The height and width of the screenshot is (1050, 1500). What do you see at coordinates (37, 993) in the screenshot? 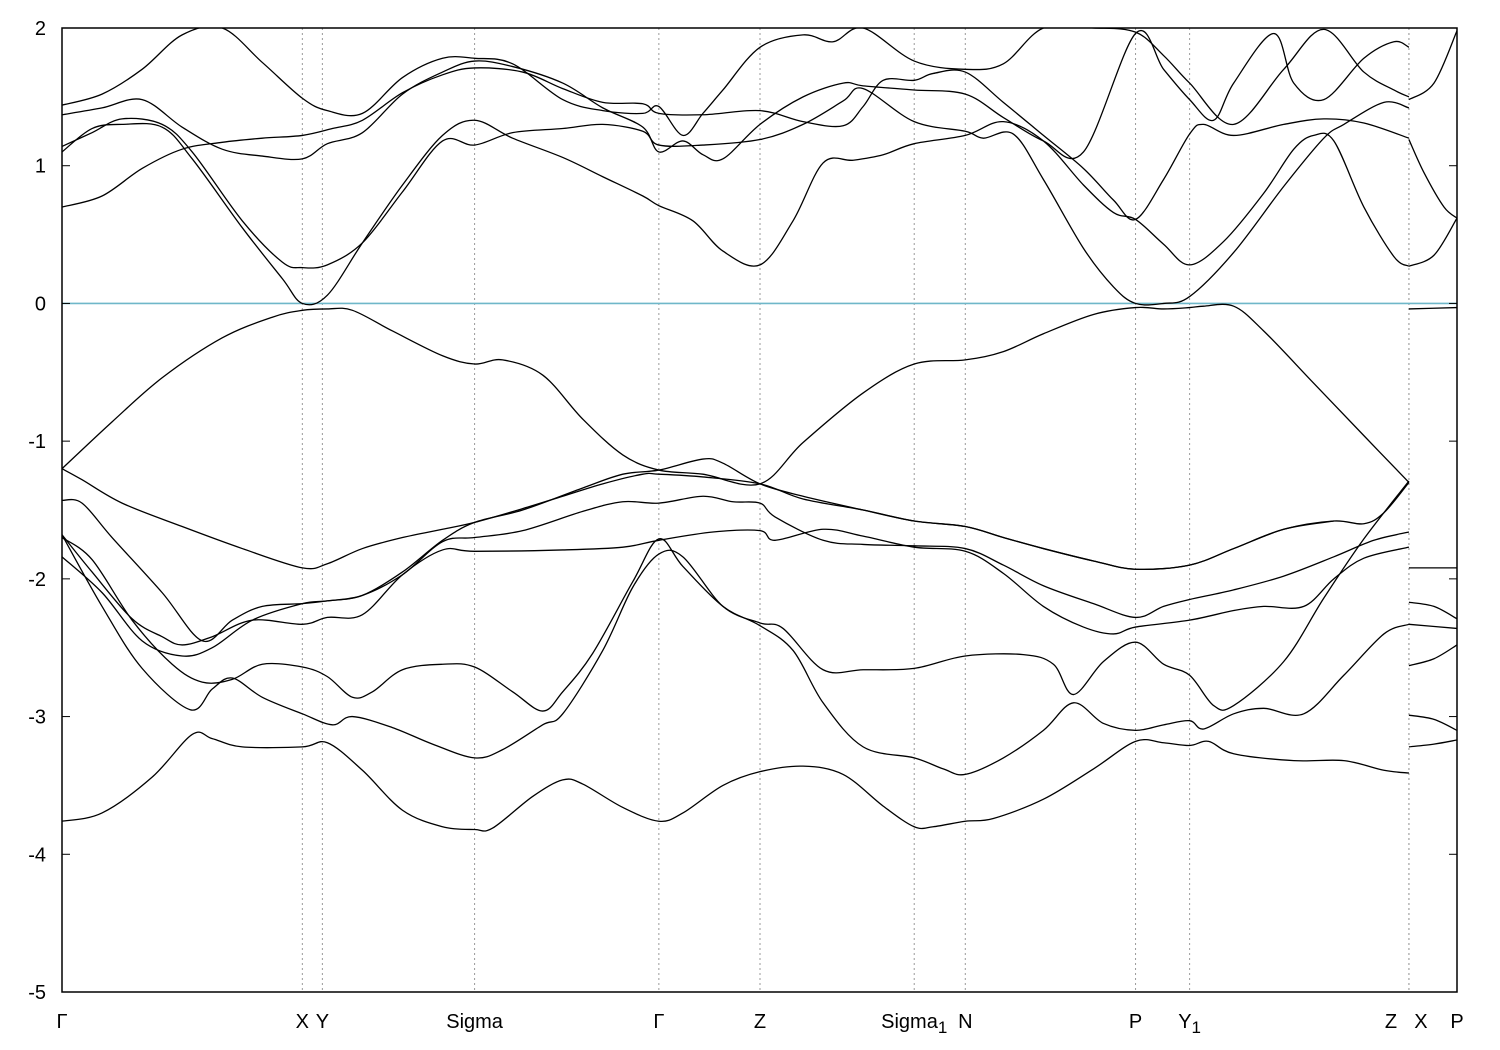
I see `y-tick-label: -5` at bounding box center [37, 993].